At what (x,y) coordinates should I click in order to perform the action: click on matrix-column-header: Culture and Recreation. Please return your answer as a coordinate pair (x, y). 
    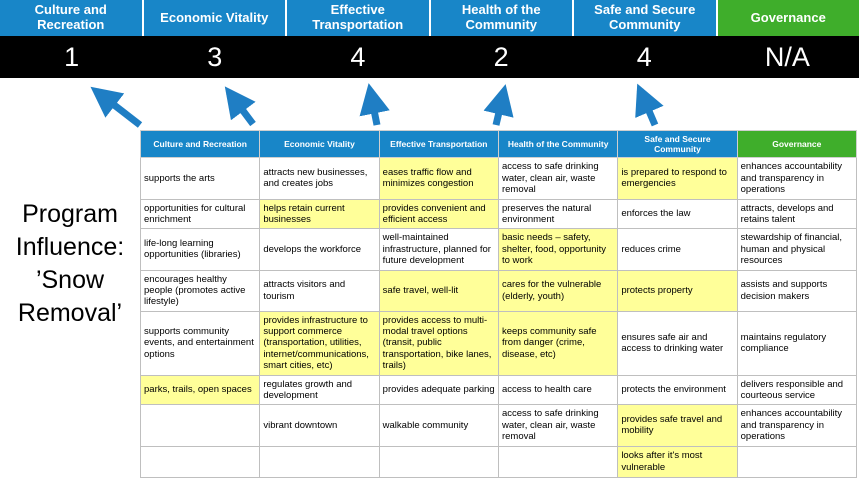
    Looking at the image, I should click on (200, 144).